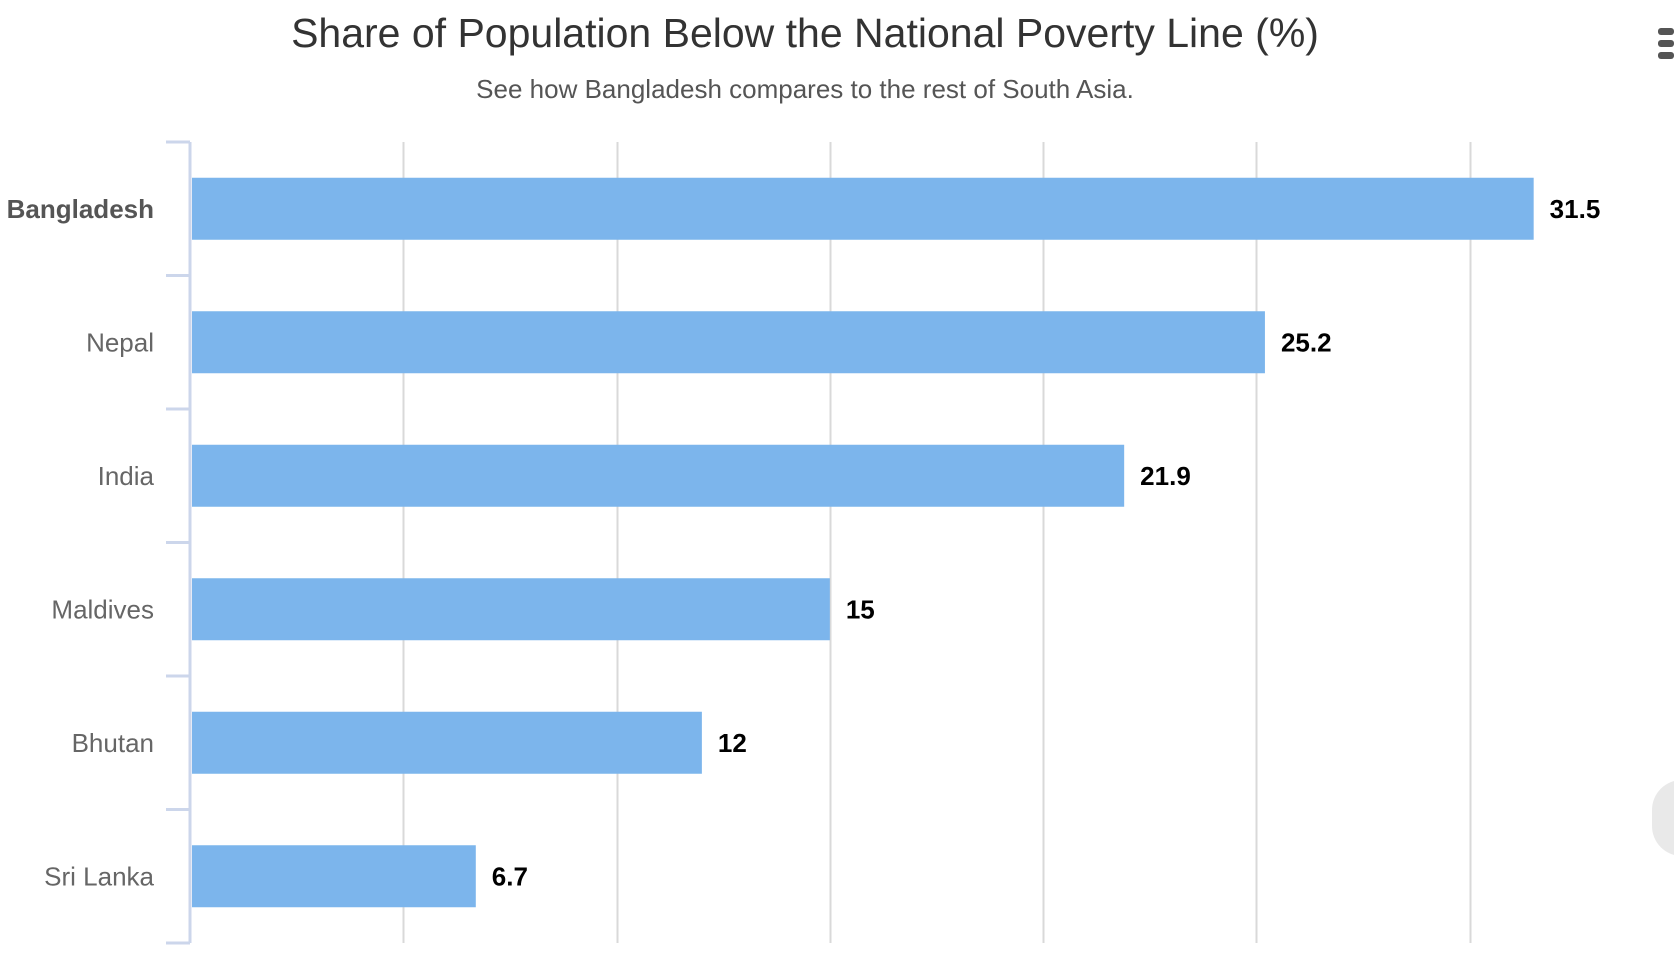 The image size is (1674, 955). Describe the element at coordinates (658, 475) in the screenshot. I see `bar-india` at that location.